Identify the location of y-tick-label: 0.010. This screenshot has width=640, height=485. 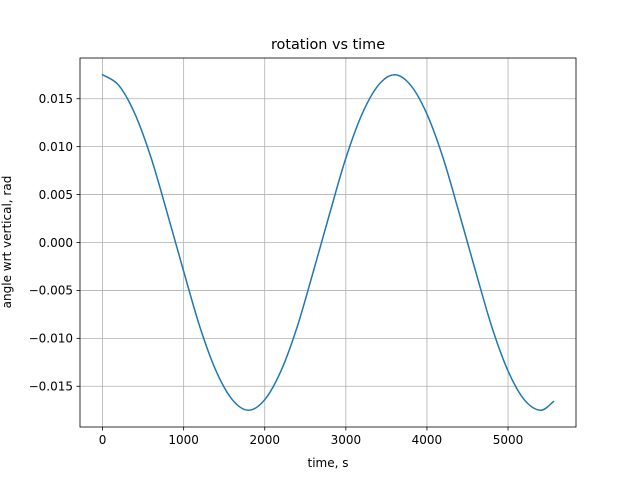
(56, 147).